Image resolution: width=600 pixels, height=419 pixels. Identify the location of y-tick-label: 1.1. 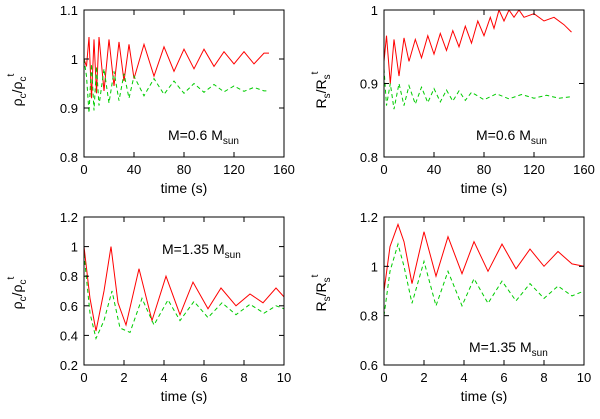
(69, 10).